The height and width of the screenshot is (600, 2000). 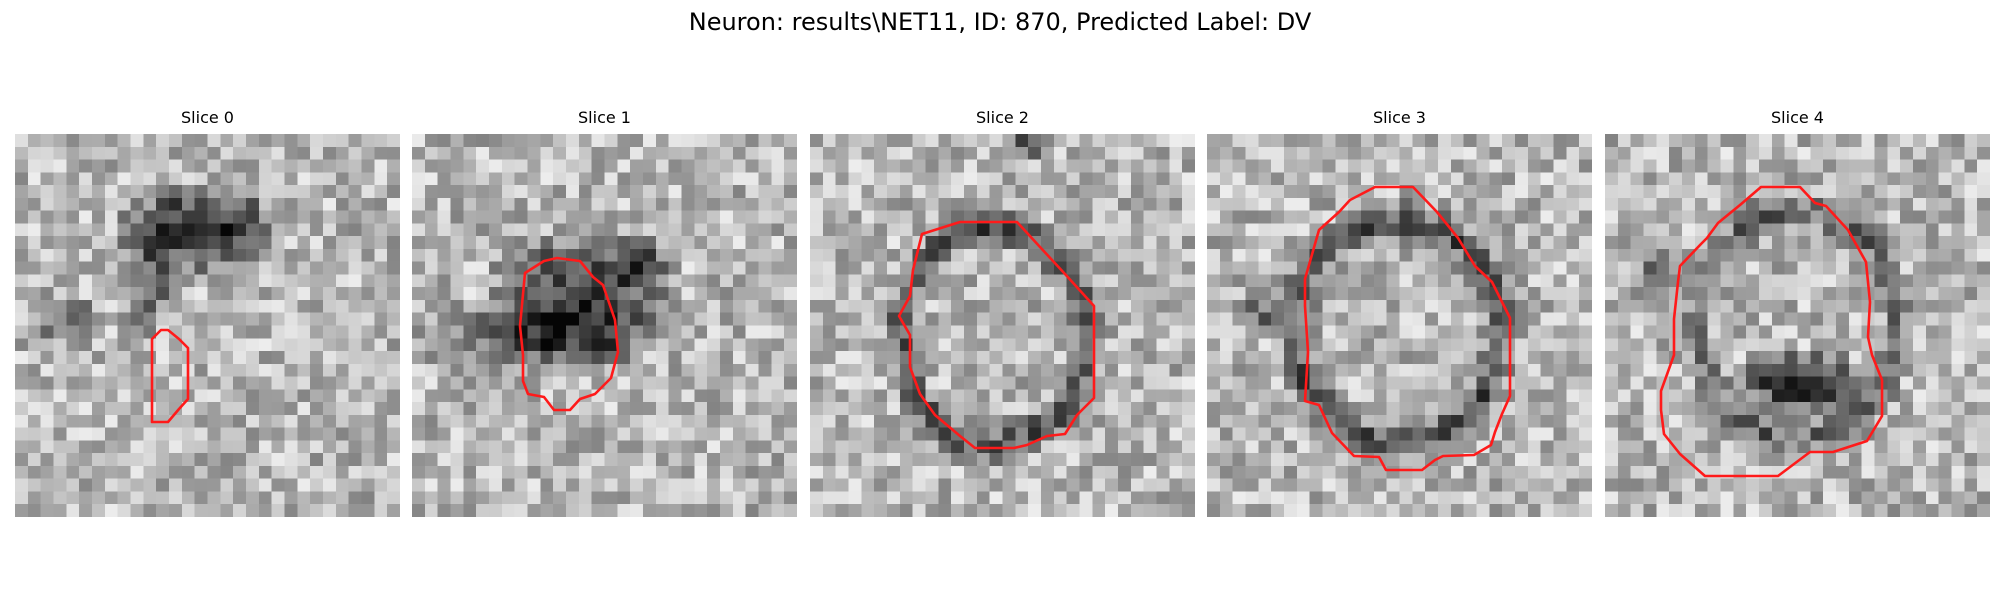 I want to click on slice-0-image, so click(x=207, y=325).